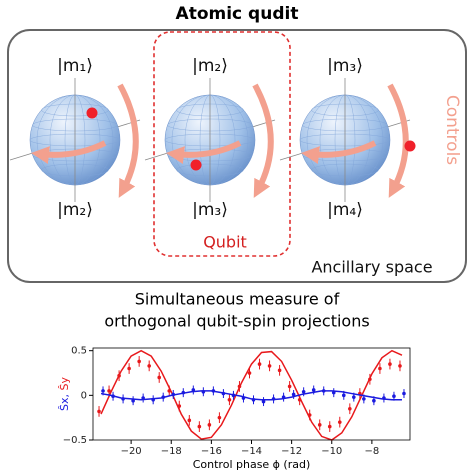 The height and width of the screenshot is (474, 474). What do you see at coordinates (252, 464) in the screenshot?
I see `x-axis-label: Control phase ϕ (rad)` at bounding box center [252, 464].